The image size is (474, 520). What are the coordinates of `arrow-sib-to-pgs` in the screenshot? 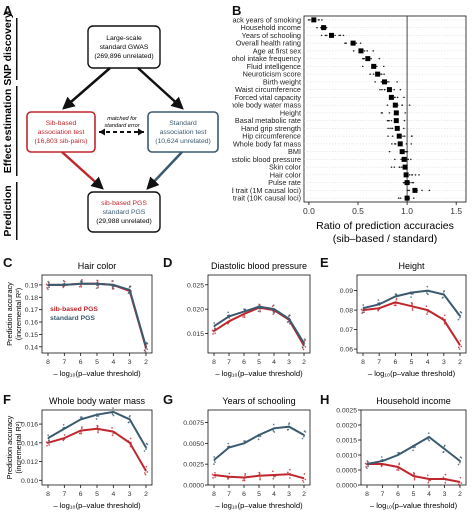 It's located at (82, 170).